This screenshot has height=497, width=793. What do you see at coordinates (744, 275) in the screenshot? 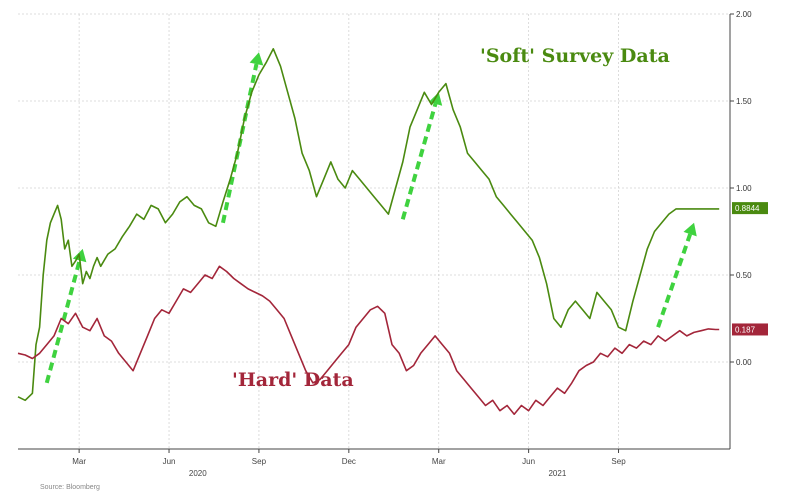
I see `y-tick-label: 0.50` at bounding box center [744, 275].